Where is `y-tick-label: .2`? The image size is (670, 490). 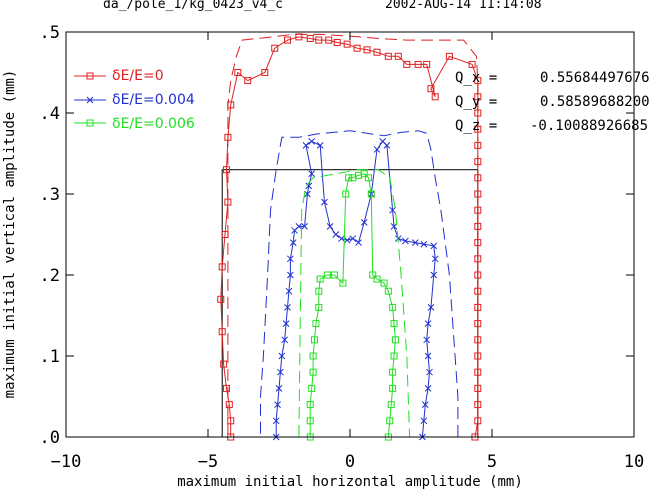
y-tick-label: .2 is located at coordinates (50, 276).